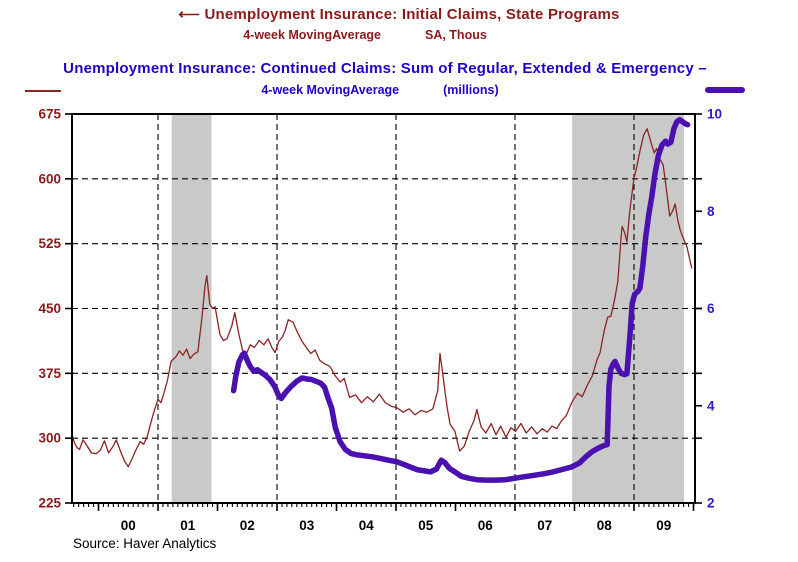 The height and width of the screenshot is (562, 798). I want to click on svg-text: 675, so click(49, 114).